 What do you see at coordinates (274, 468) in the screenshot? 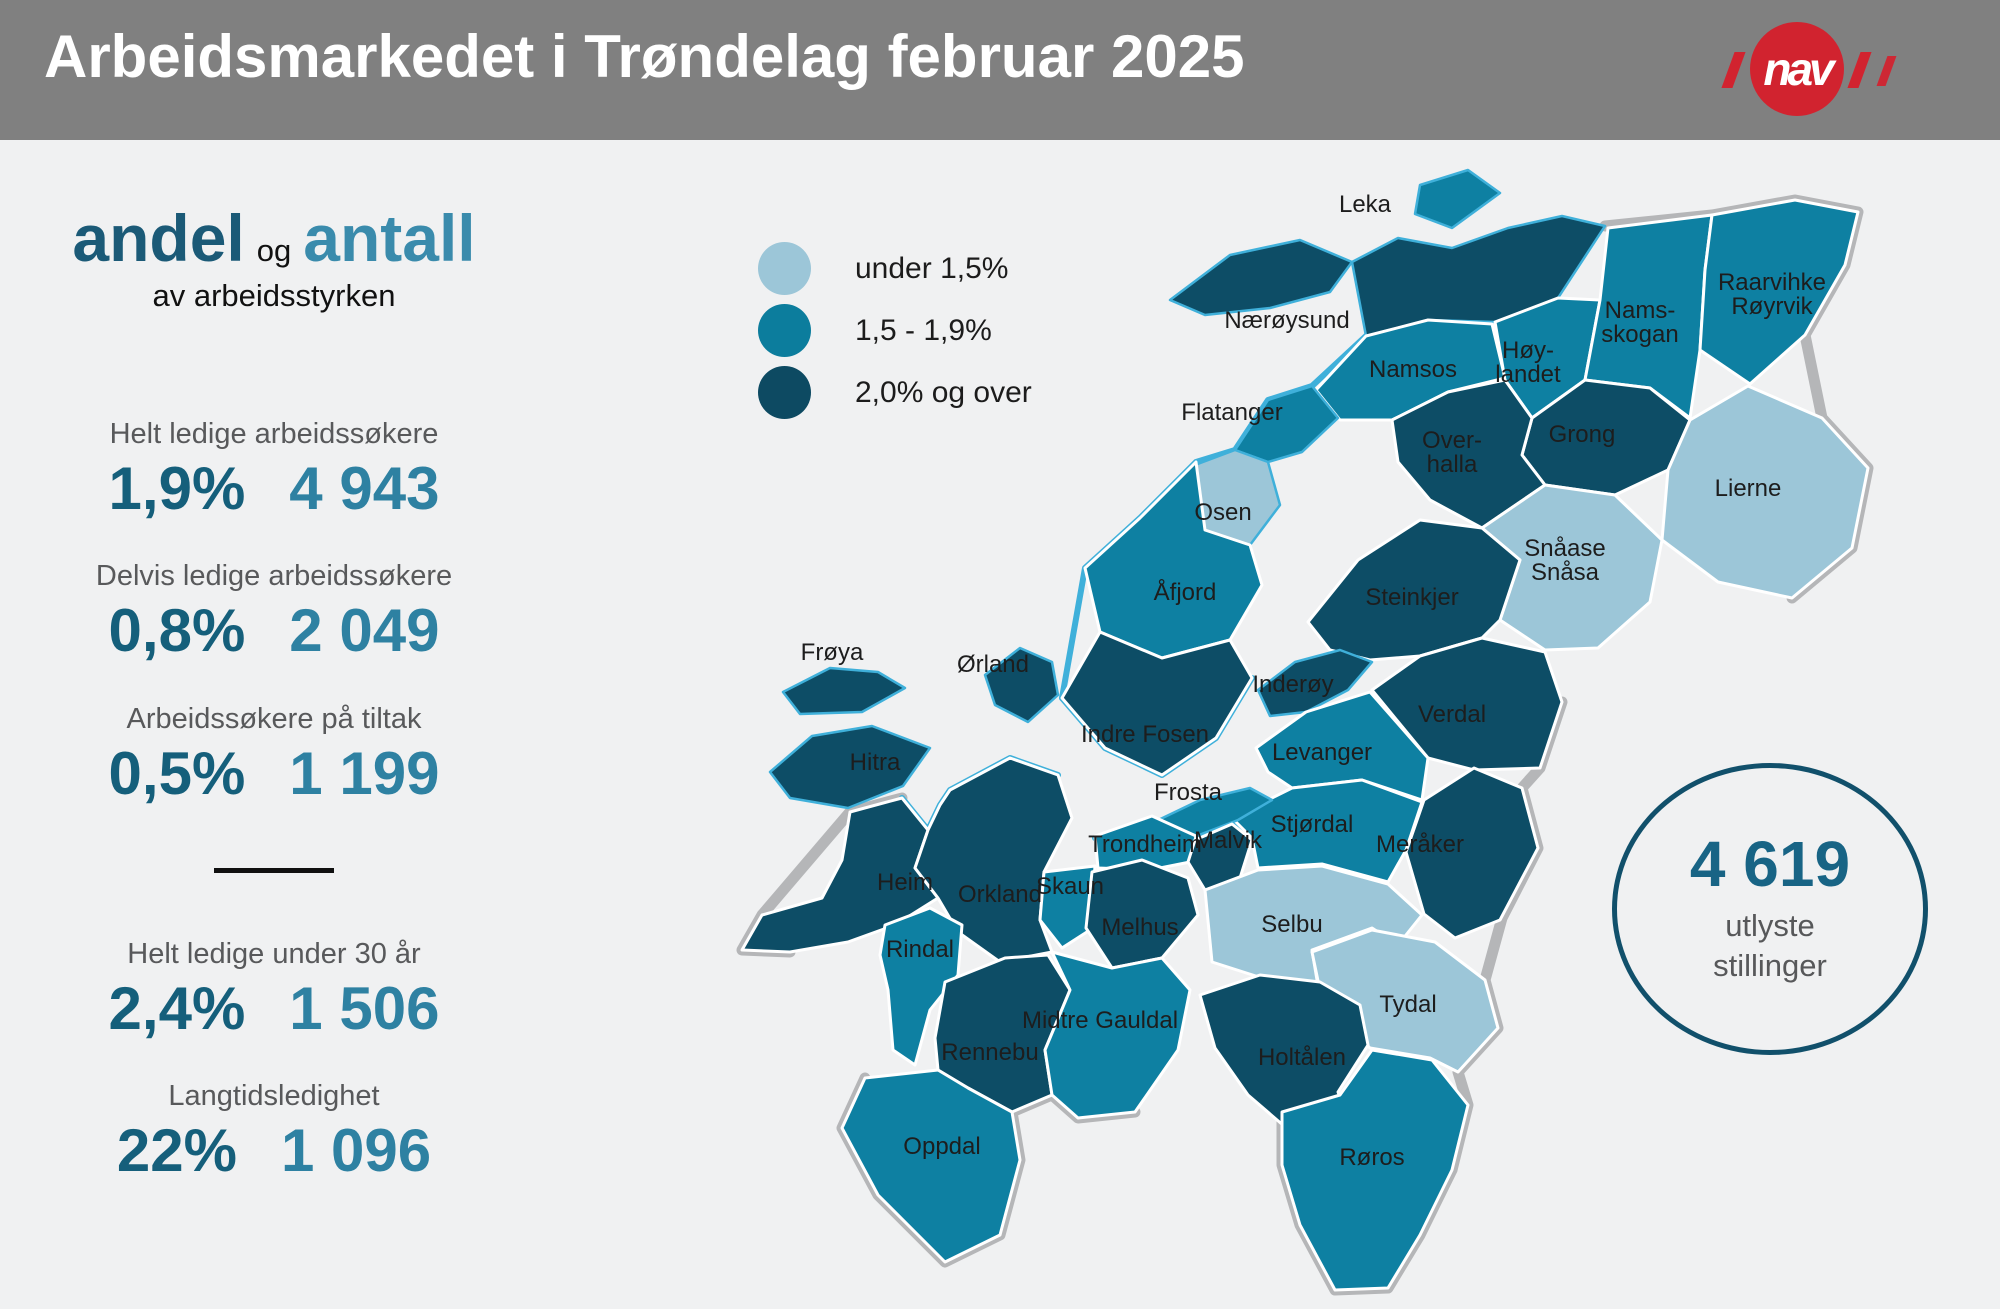
I see `stat-helt-ledige: Helt ledige arbeidssøkere 1,9% 4 943` at bounding box center [274, 468].